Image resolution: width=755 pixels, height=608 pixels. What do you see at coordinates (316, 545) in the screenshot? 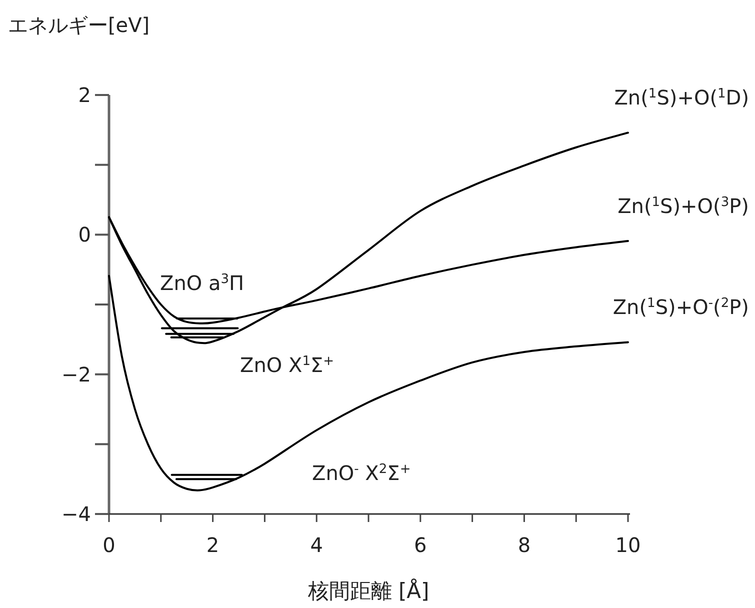
I see `x-tick-label: 4` at bounding box center [316, 545].